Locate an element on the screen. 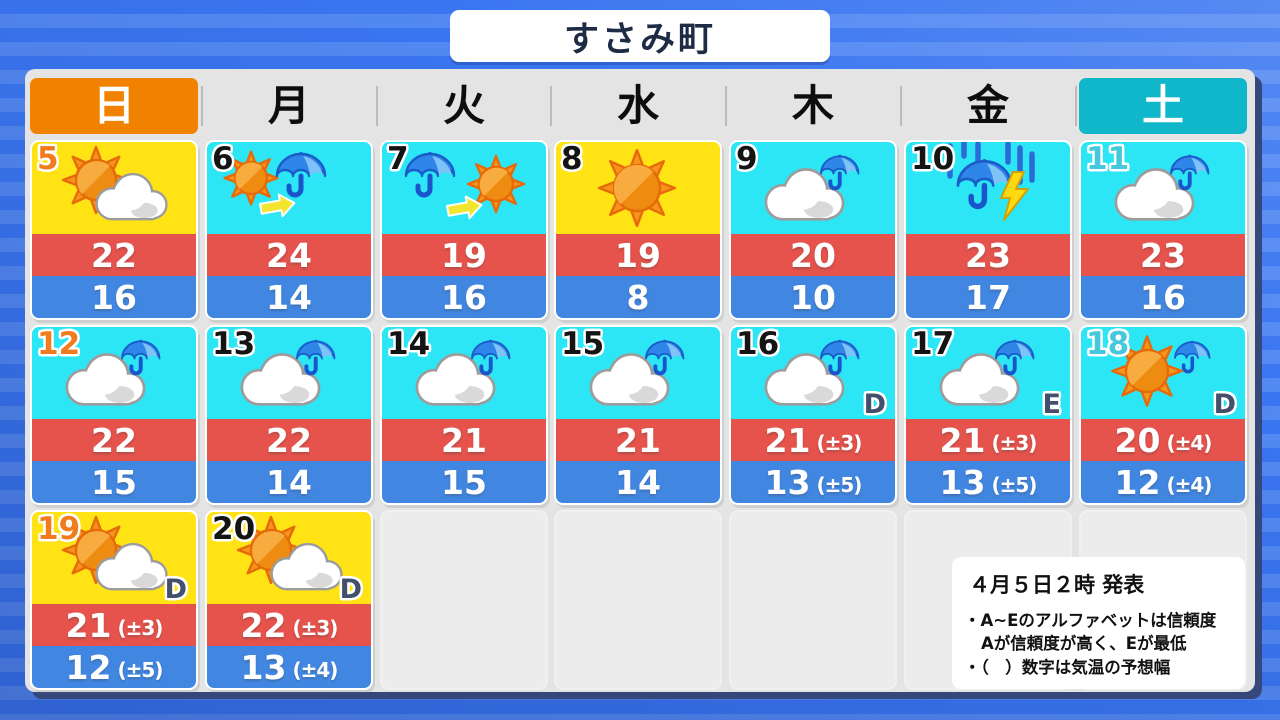 The height and width of the screenshot is (720, 1280). day-cell-12: 12 22 15 is located at coordinates (114, 415).